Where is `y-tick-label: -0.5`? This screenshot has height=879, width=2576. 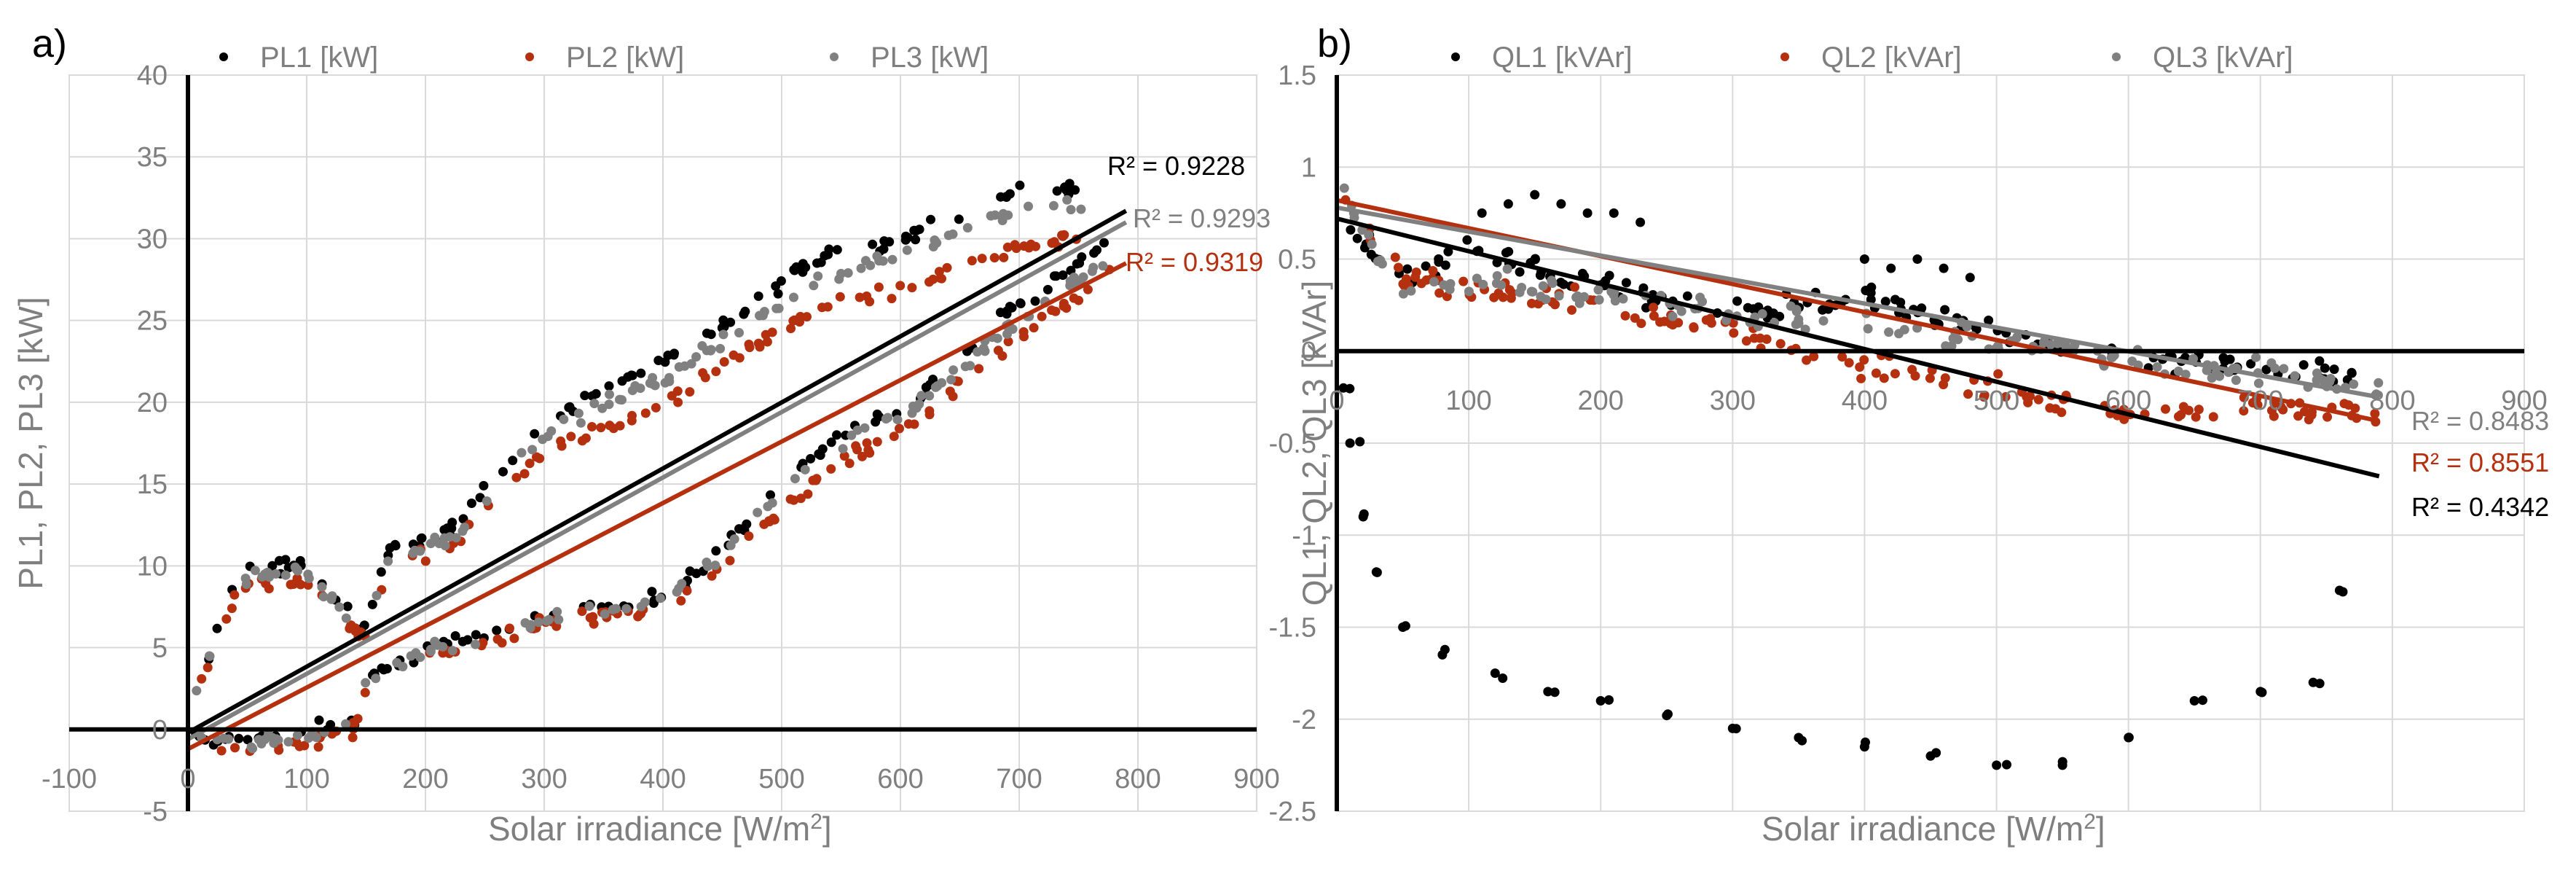 y-tick-label: -0.5 is located at coordinates (1292, 444).